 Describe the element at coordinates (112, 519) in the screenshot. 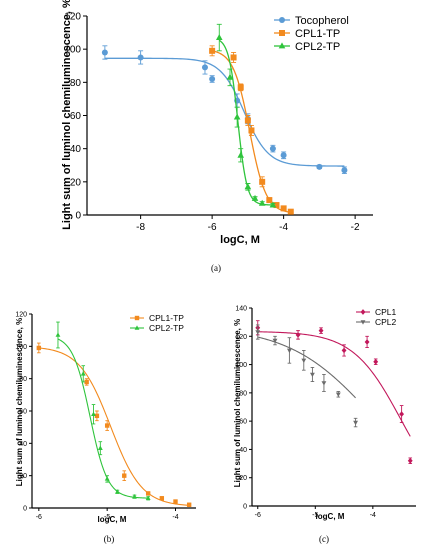

I see `panel-b-xlabel: logC, M` at that location.